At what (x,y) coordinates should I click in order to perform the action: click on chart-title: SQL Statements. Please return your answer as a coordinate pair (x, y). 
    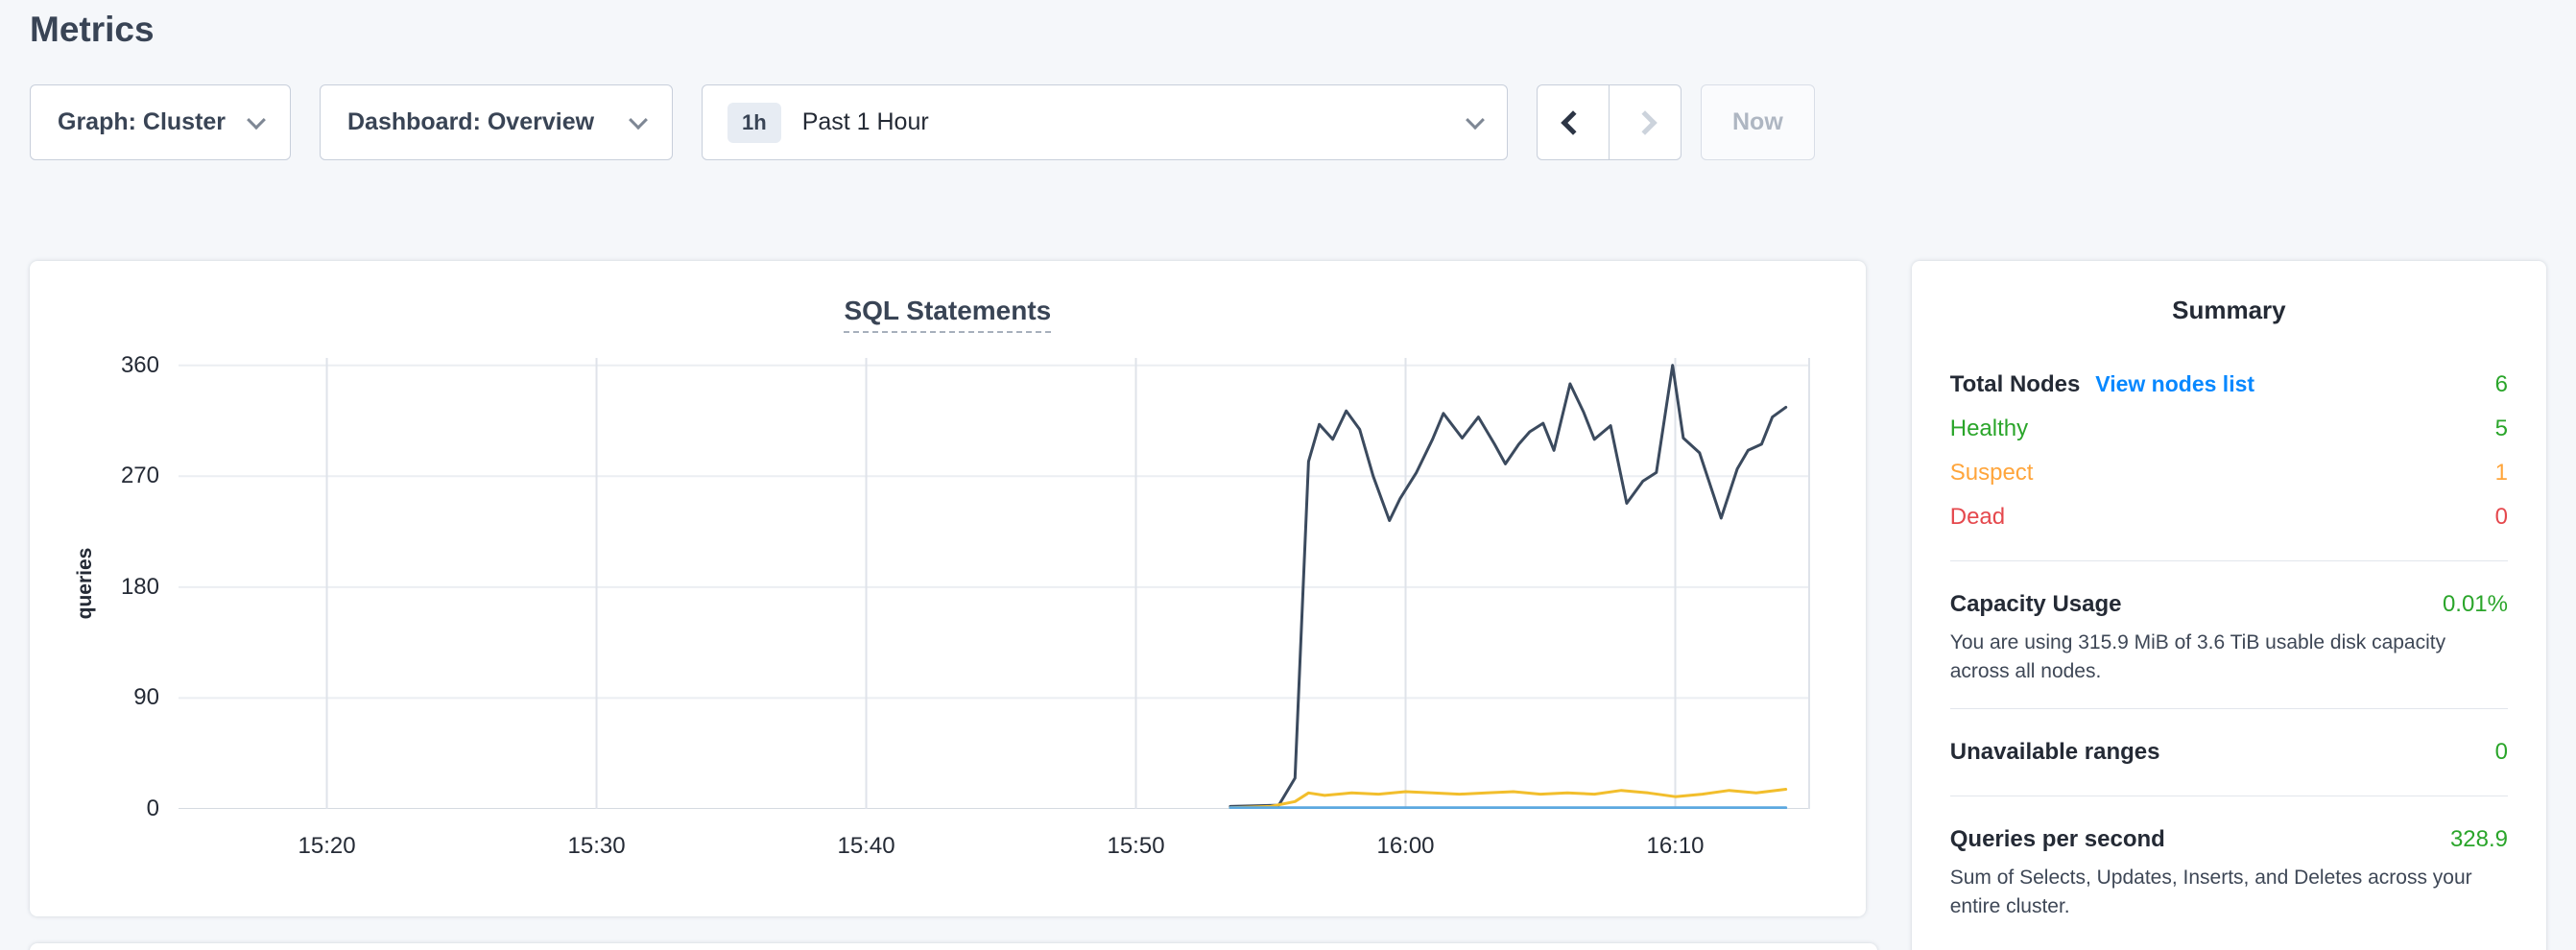
    Looking at the image, I should click on (948, 314).